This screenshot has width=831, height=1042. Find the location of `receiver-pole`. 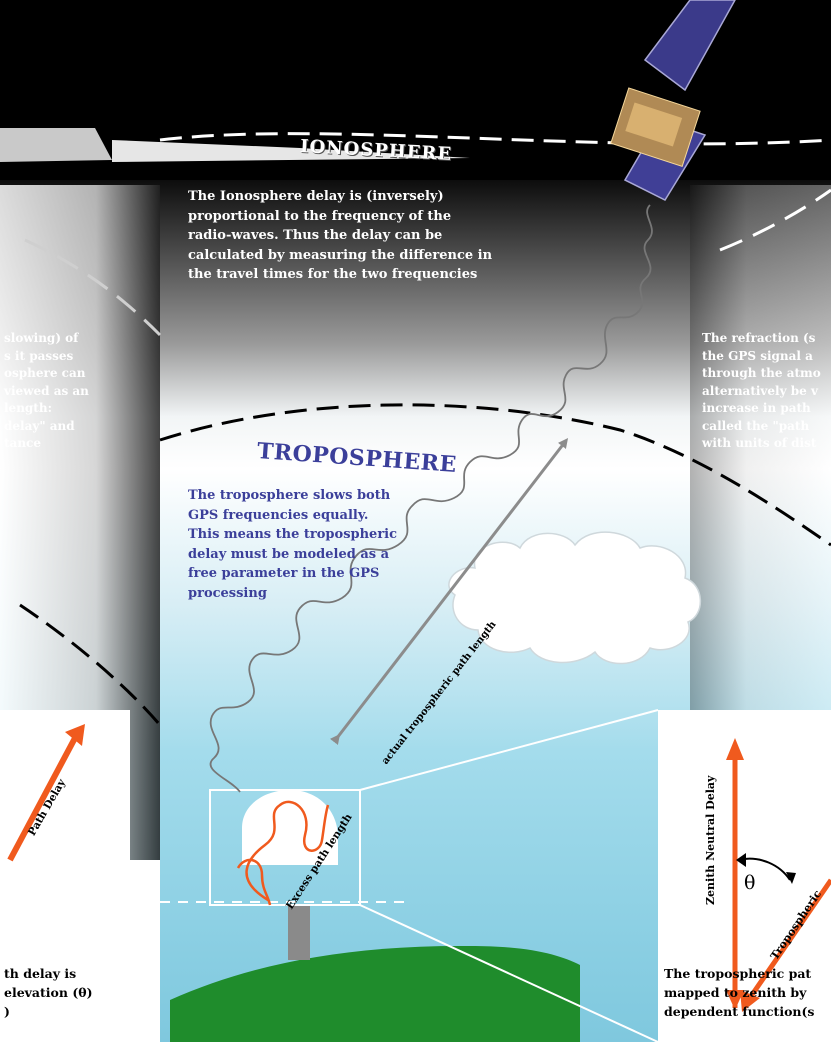

receiver-pole is located at coordinates (299, 932).